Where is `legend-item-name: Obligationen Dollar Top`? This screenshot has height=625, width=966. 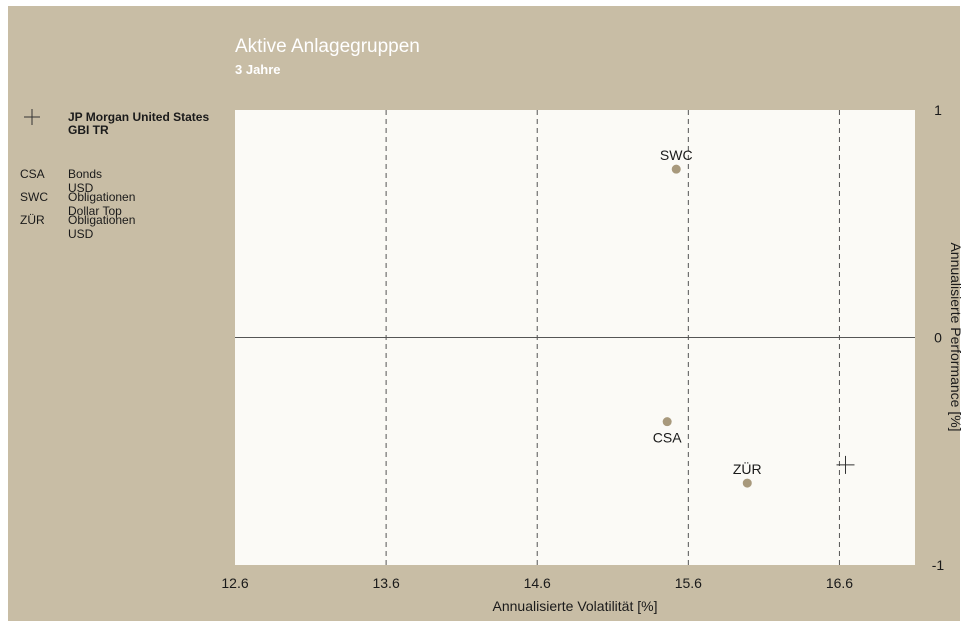 legend-item-name: Obligationen Dollar Top is located at coordinates (102, 204).